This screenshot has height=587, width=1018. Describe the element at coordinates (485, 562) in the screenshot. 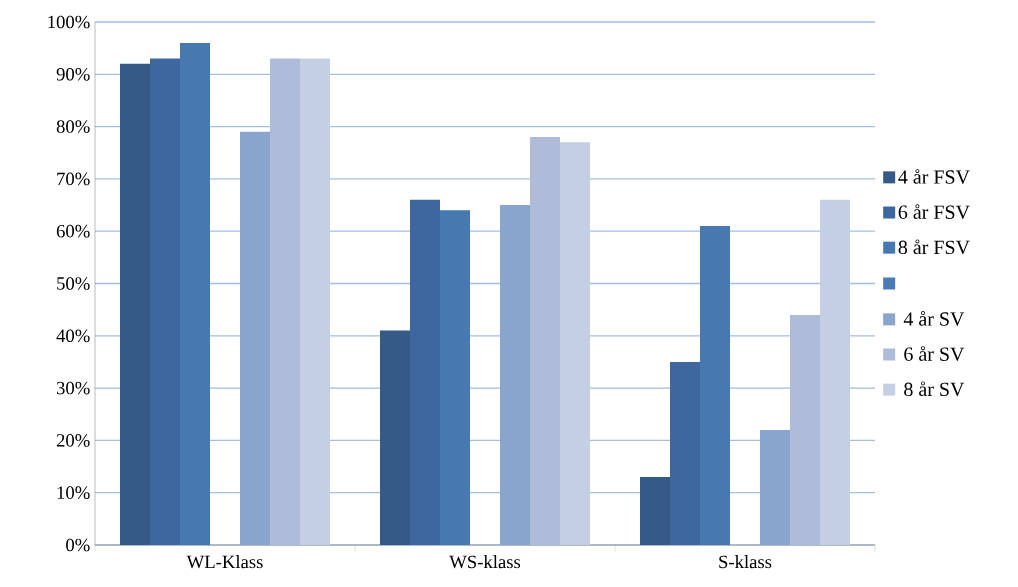

I see `x-tick-label: WS-klass` at that location.